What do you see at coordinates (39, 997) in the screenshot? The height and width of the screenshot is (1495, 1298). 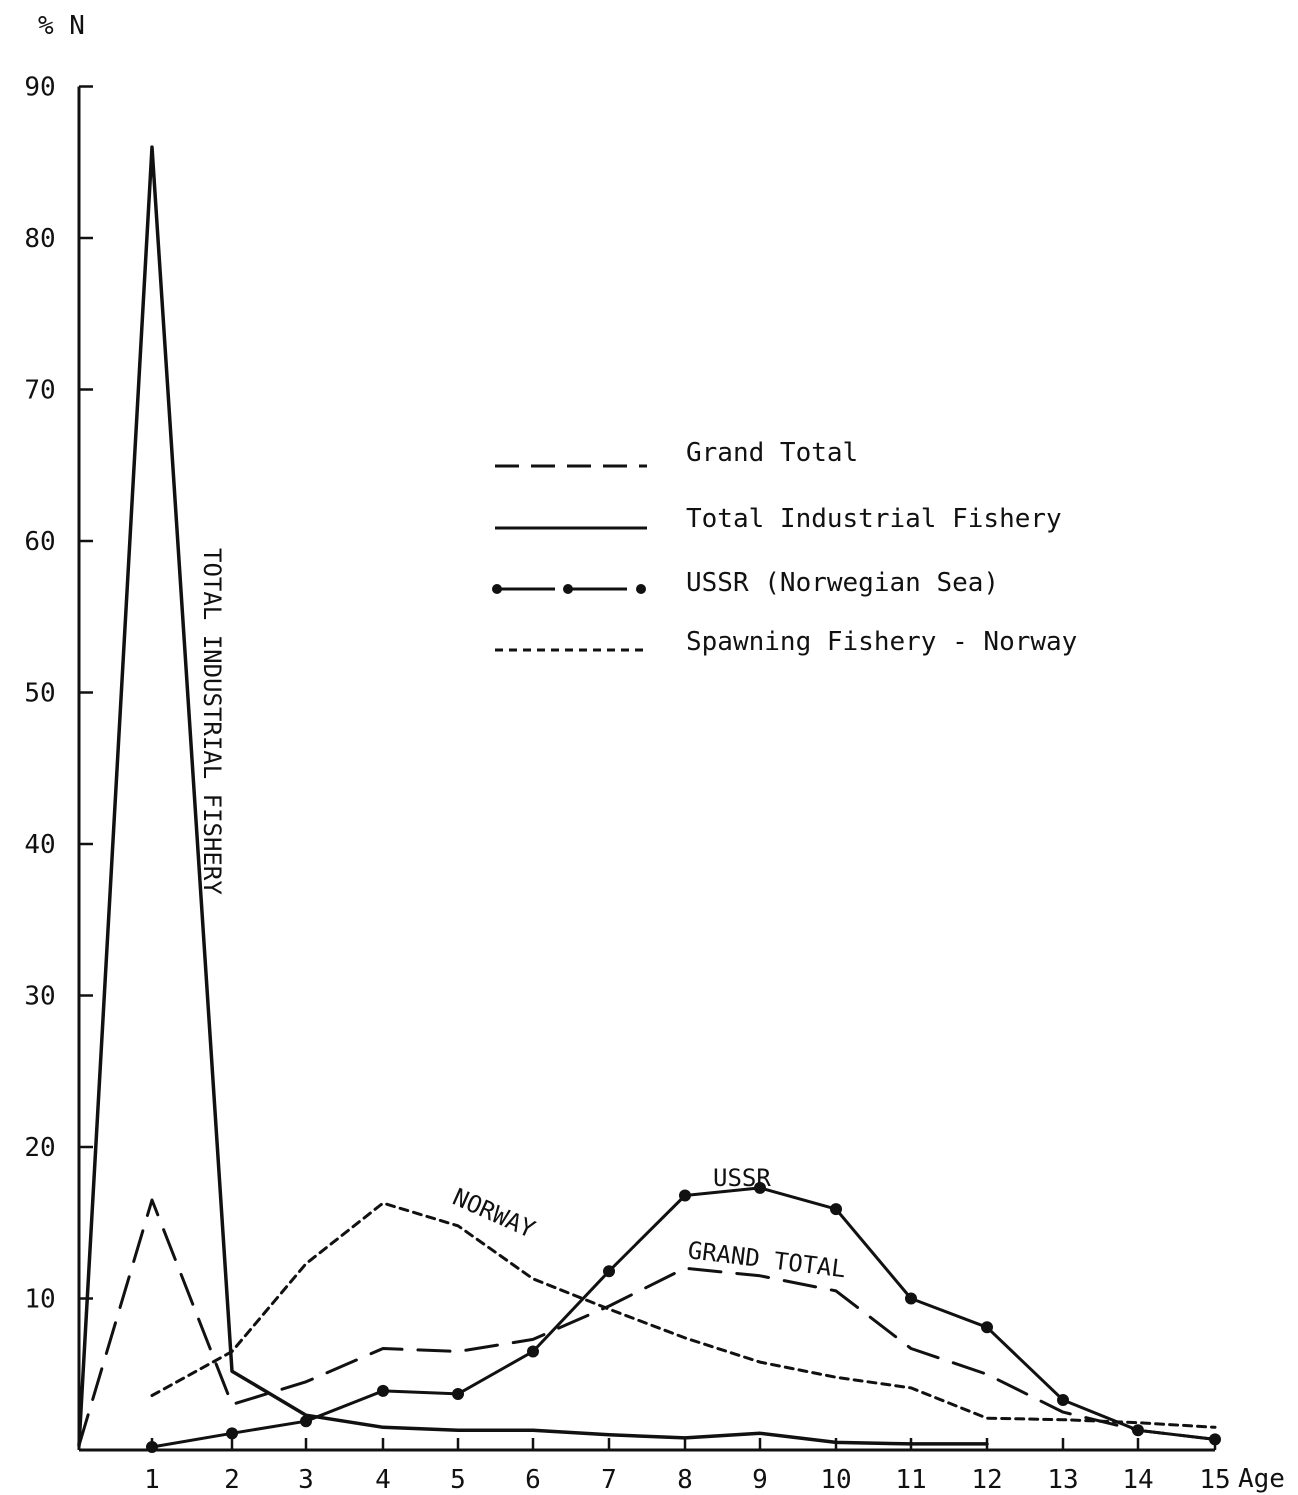 I see `y-tick-label-30: 30` at bounding box center [39, 997].